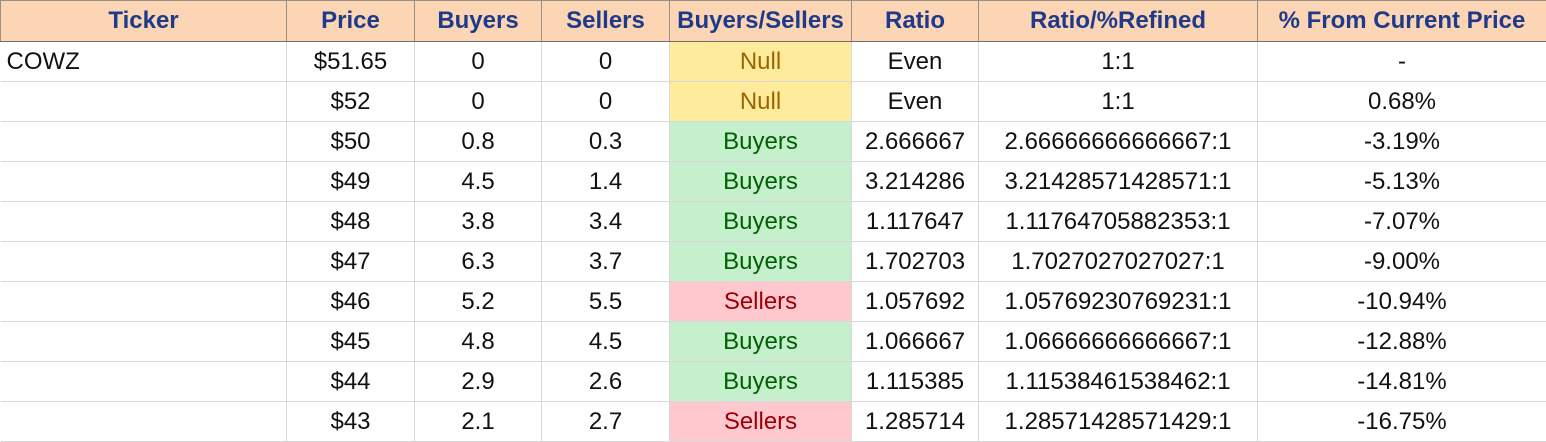  What do you see at coordinates (478, 421) in the screenshot?
I see `buyers-cell: 2.1` at bounding box center [478, 421].